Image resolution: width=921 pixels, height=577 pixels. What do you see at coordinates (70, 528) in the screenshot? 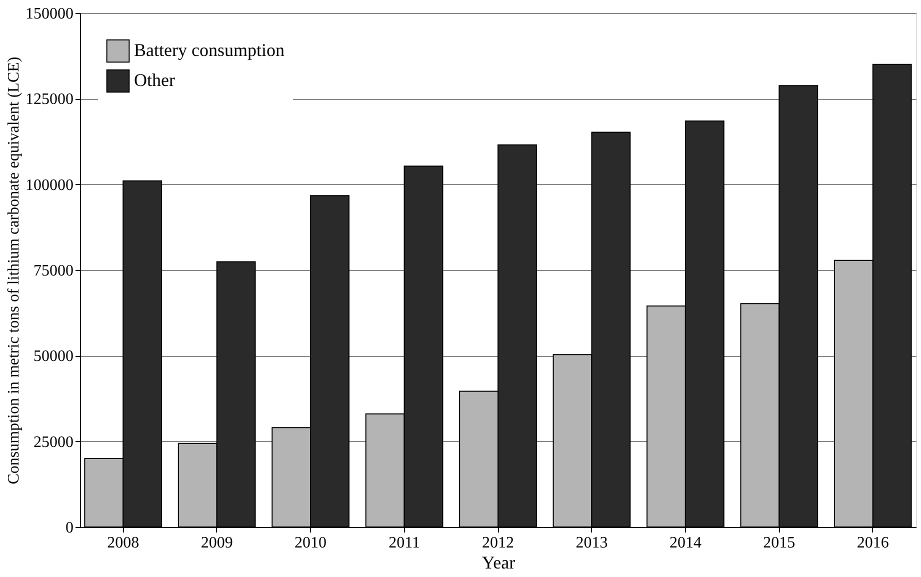
I see `y-tick-label: 0` at bounding box center [70, 528].